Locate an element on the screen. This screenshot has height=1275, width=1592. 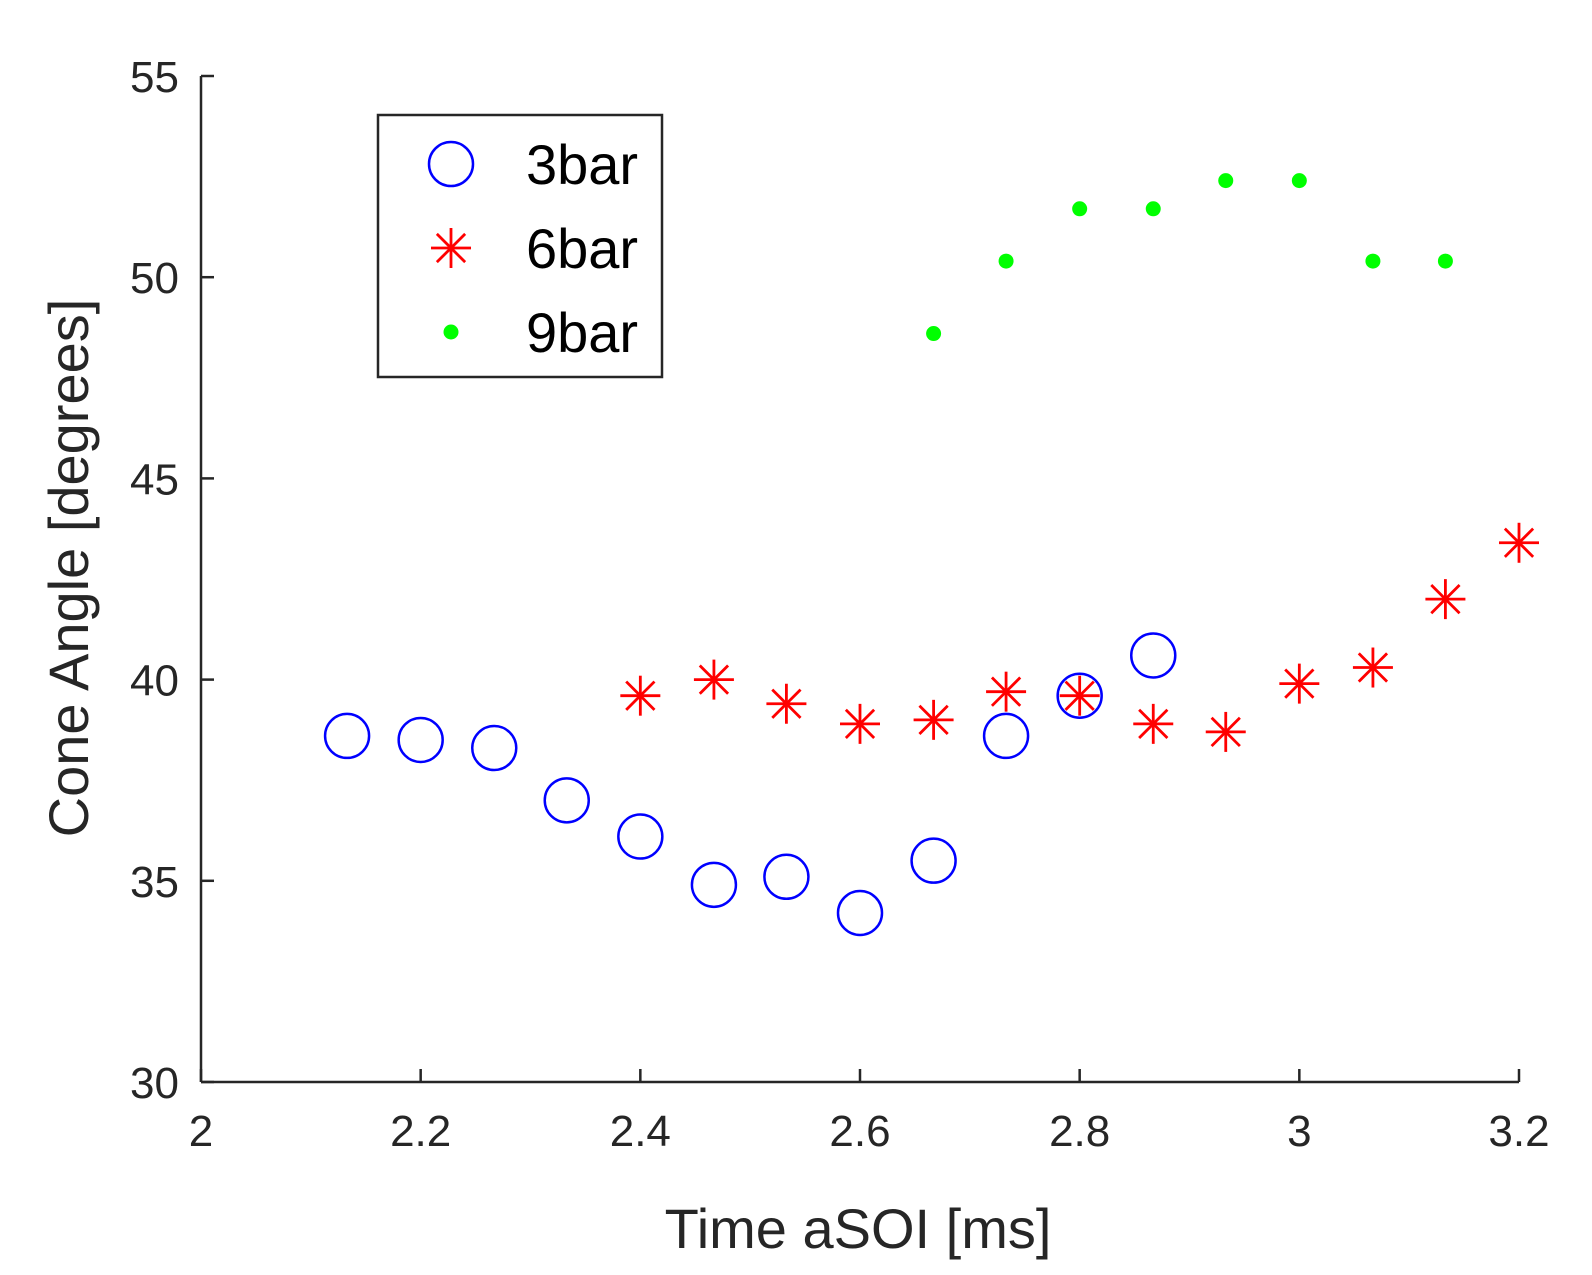
y-tick-label: 45 is located at coordinates (154, 479).